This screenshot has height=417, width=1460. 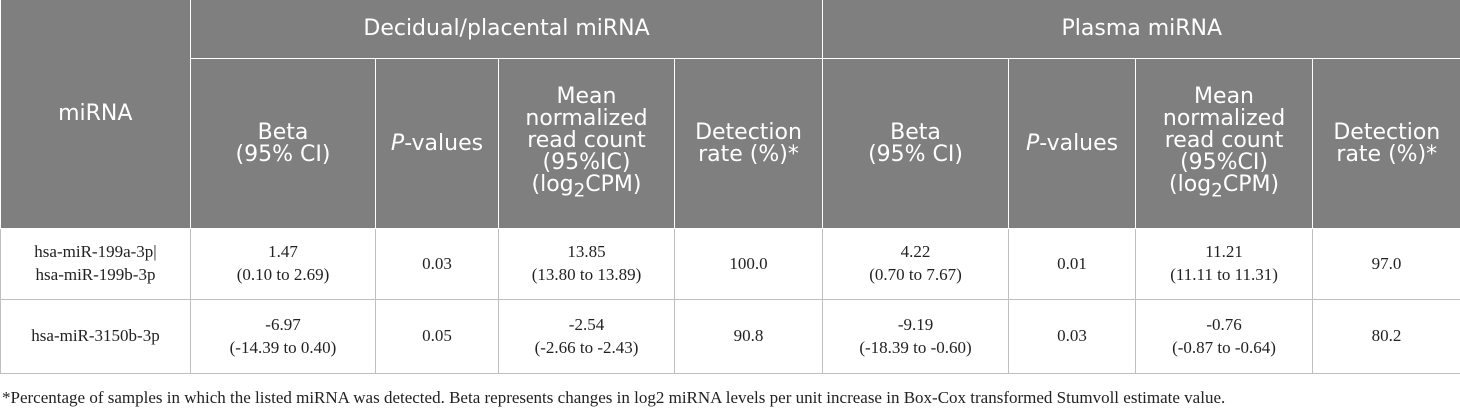 I want to click on header-plasma-detection: Detection rate (%)*, so click(x=1386, y=143).